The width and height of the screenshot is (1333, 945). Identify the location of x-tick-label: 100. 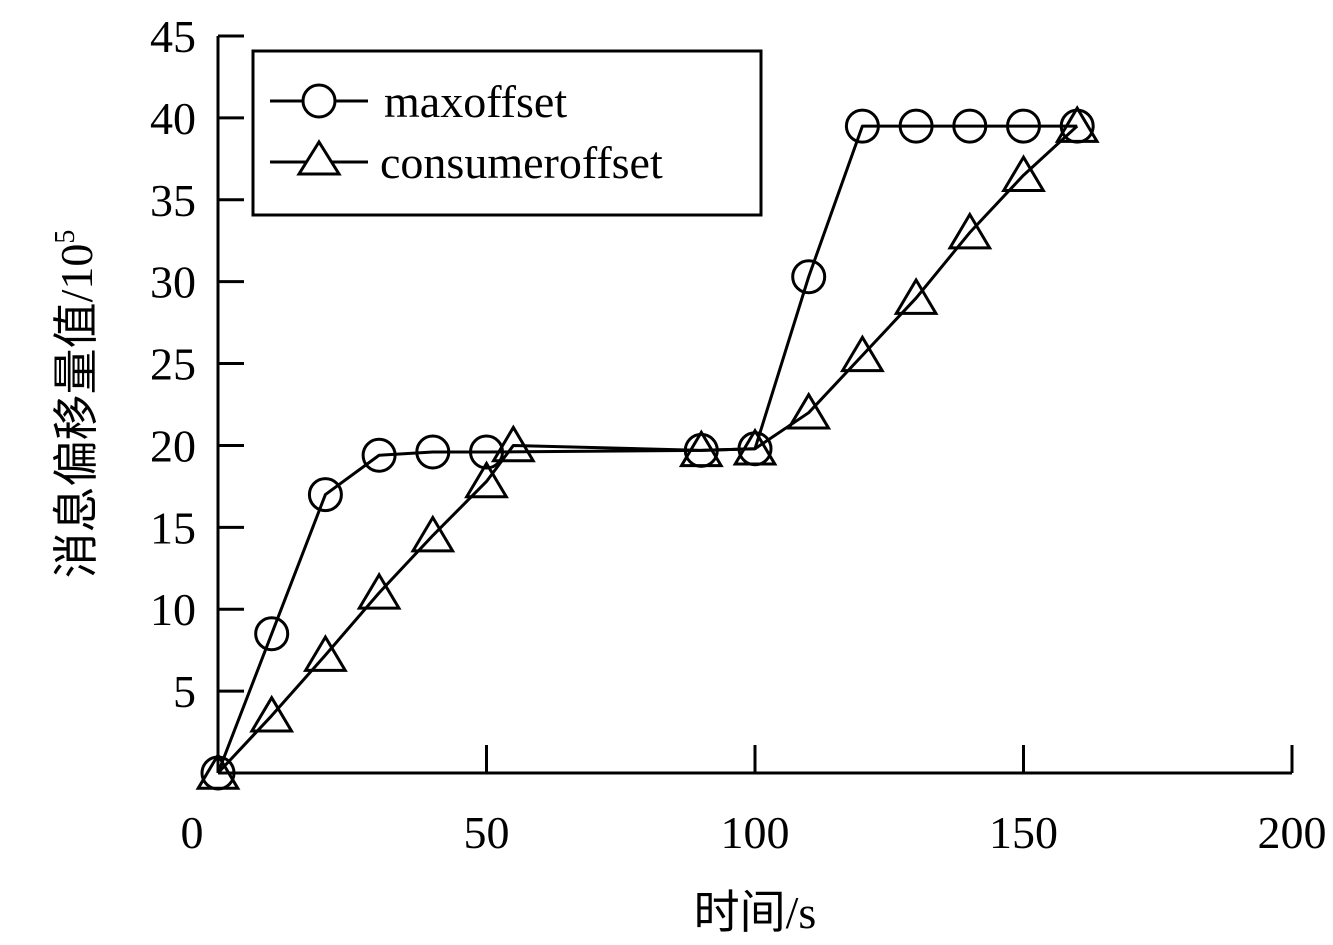
(755, 832).